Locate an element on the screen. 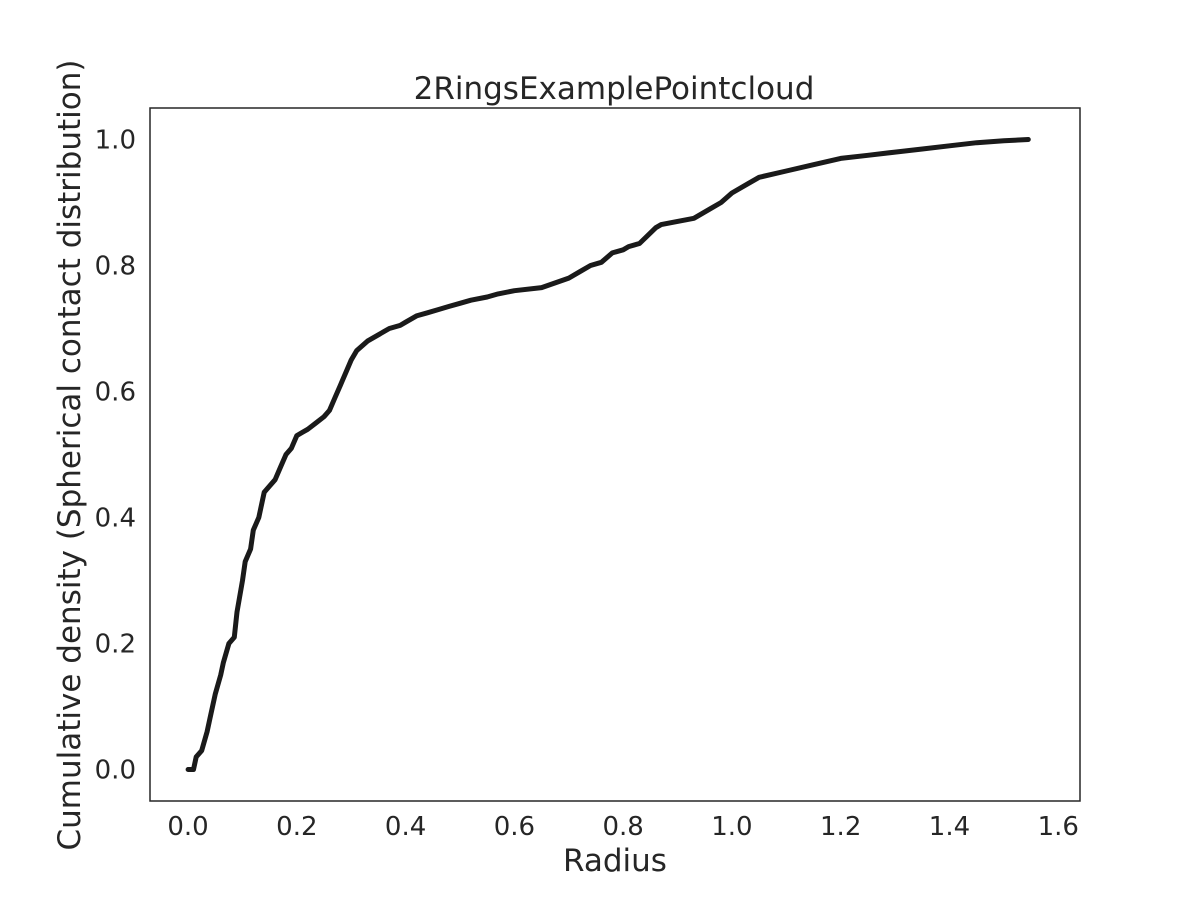 The image size is (1200, 900). x-tick-label: 1.2 is located at coordinates (840, 827).